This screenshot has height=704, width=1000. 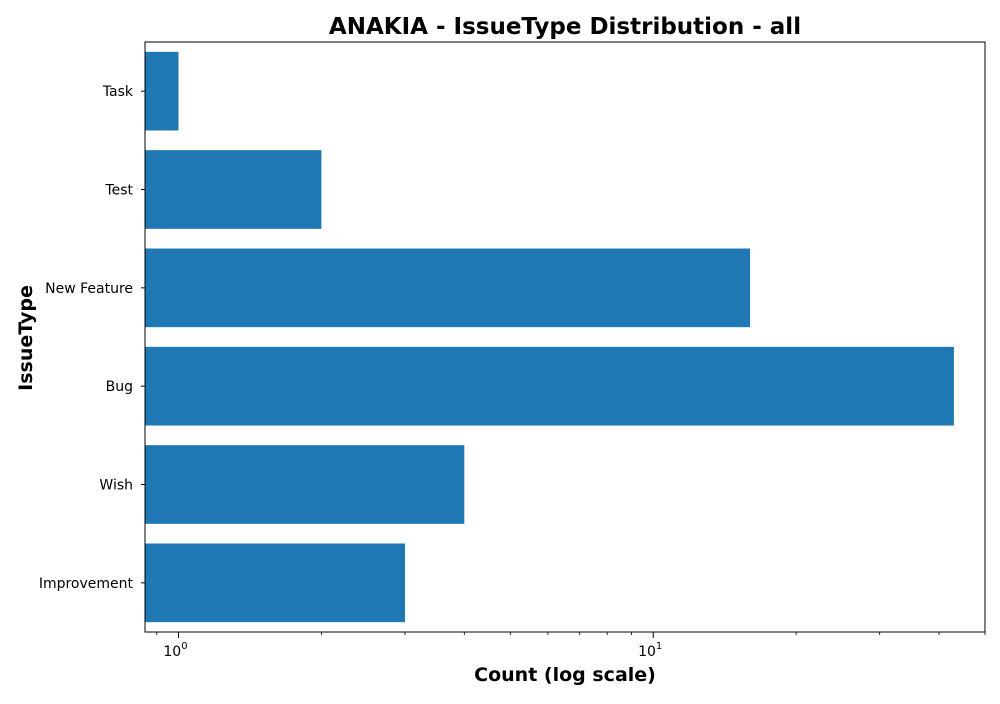 What do you see at coordinates (175, 650) in the screenshot?
I see `x-tick-label: 10⁰` at bounding box center [175, 650].